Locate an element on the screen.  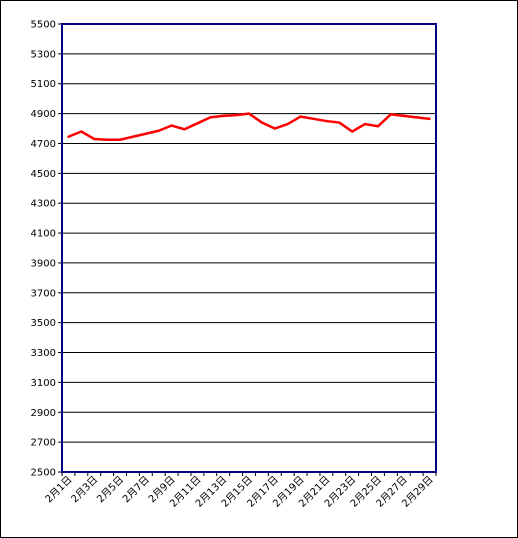
y-tick-label: 5100 is located at coordinates (43, 84).